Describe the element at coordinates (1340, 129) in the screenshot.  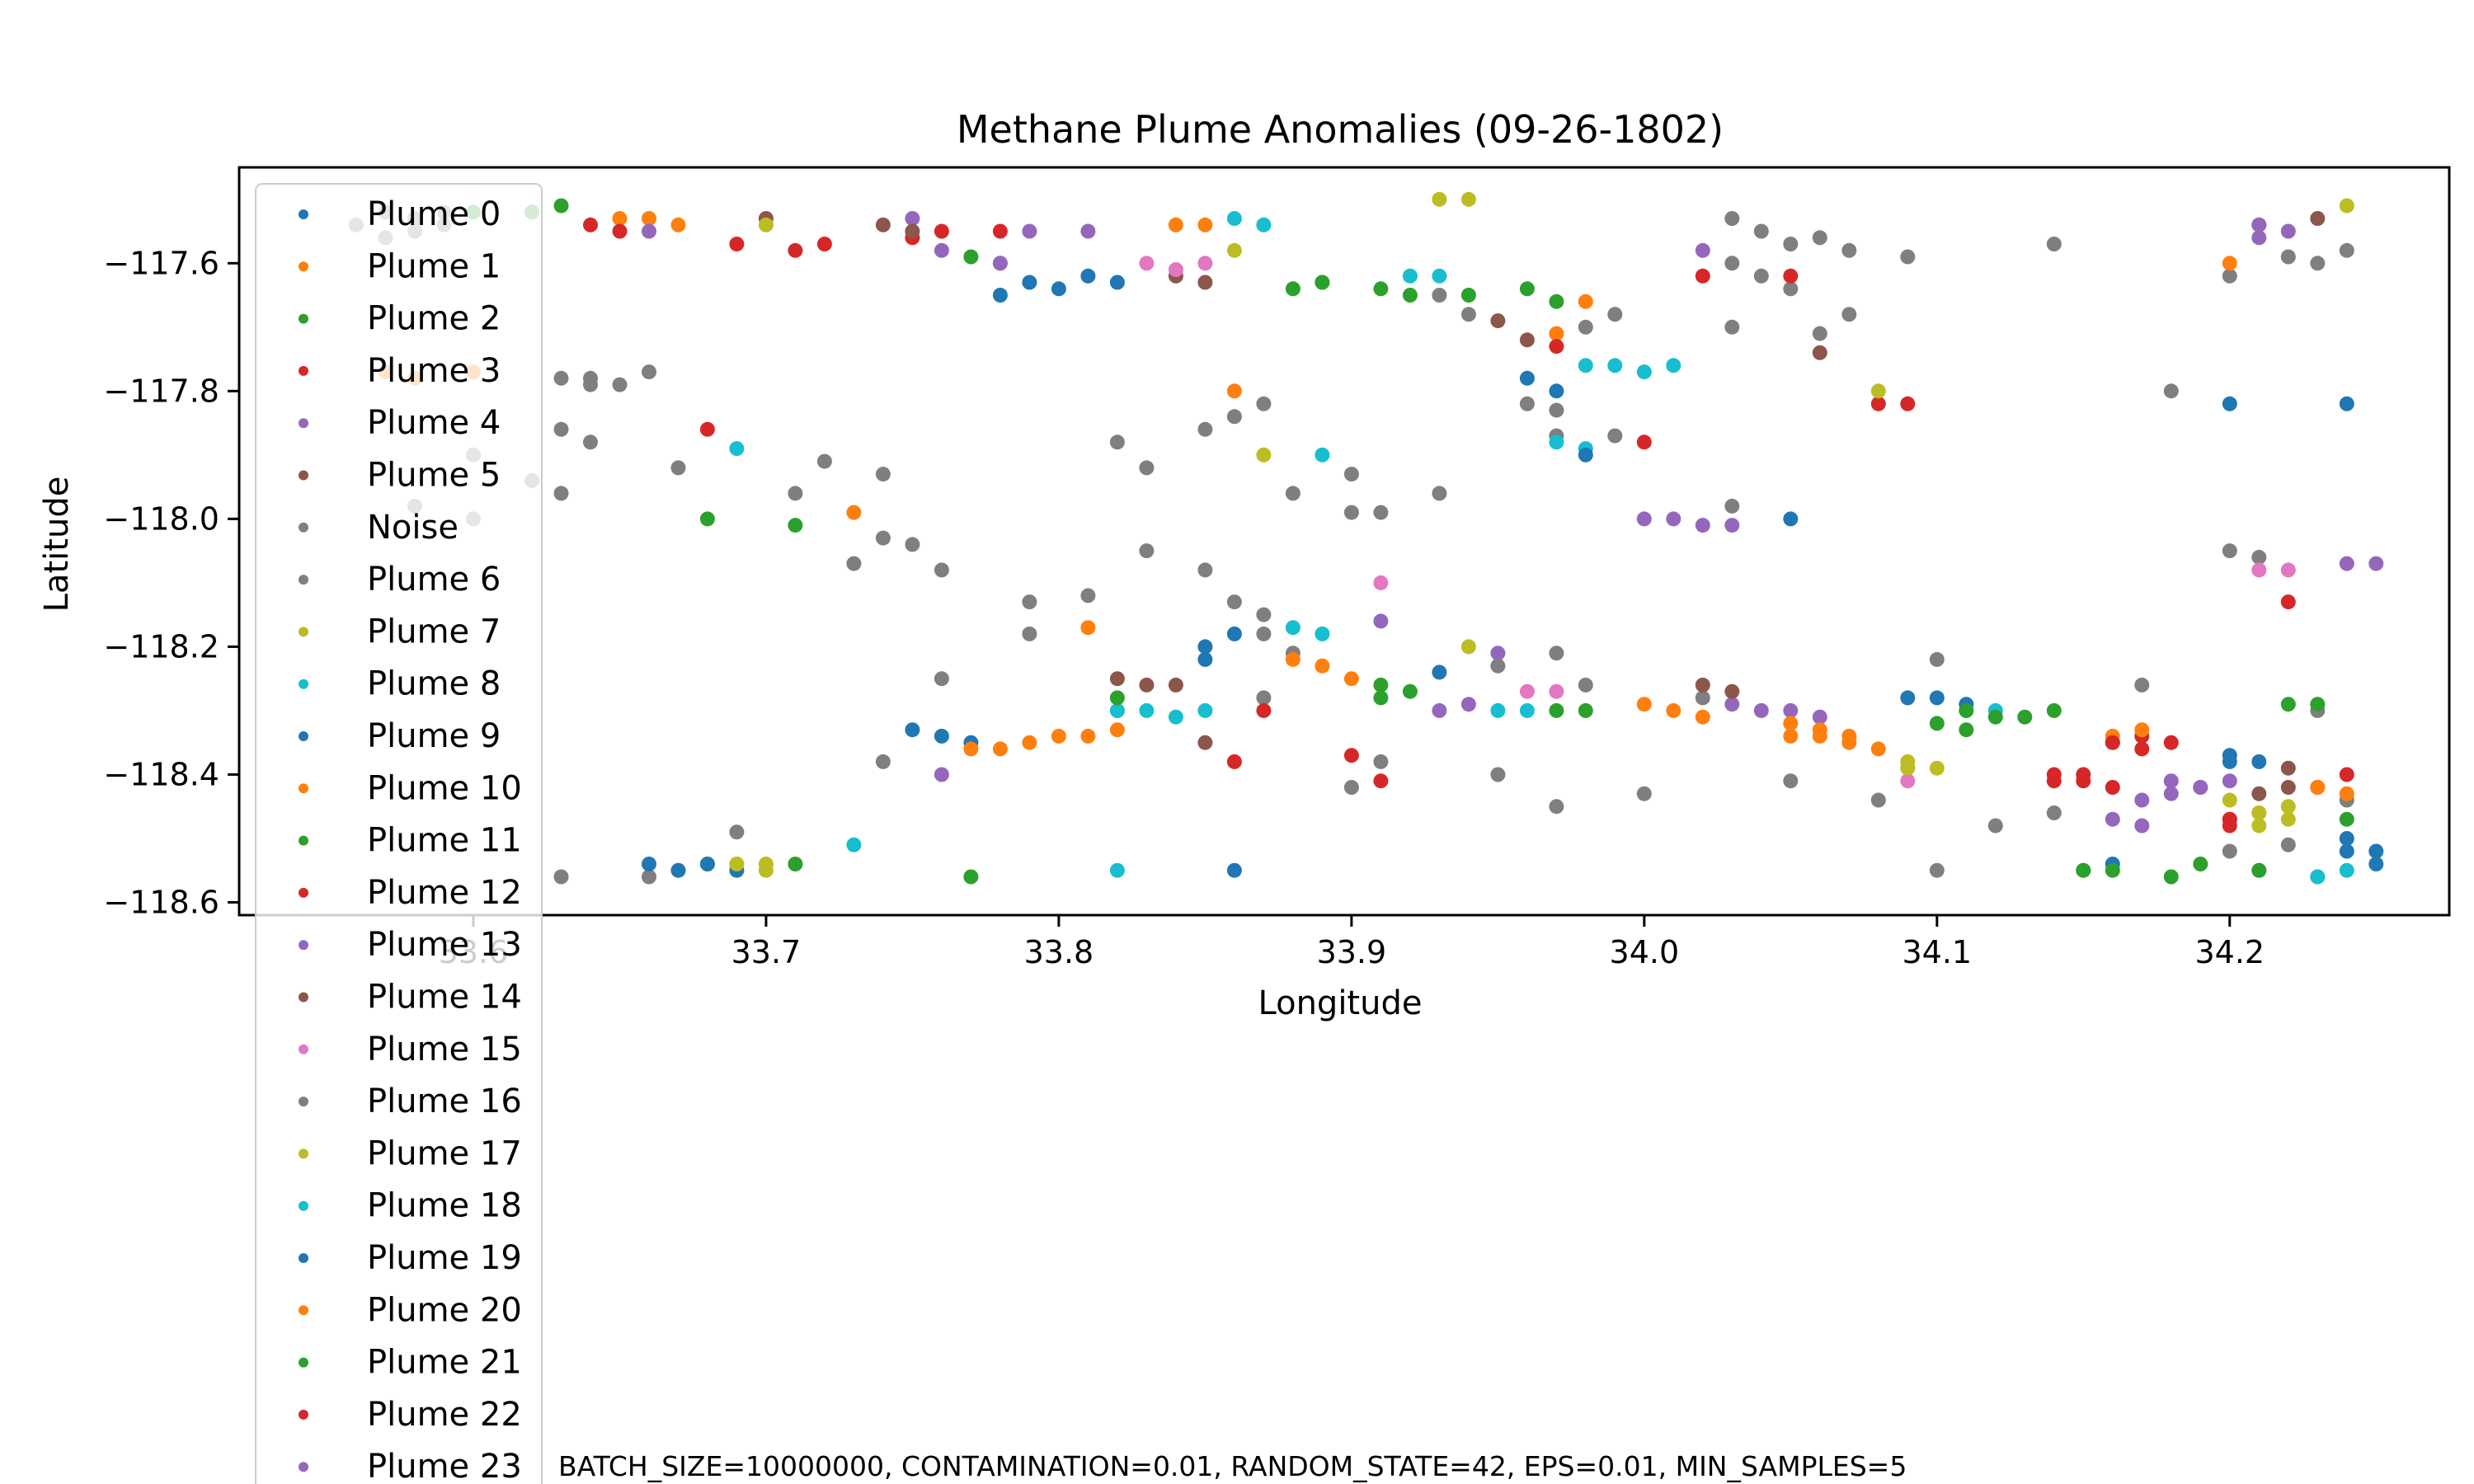
I see `chart-title: Methane Plume Anomalies (09-26-1802)` at that location.